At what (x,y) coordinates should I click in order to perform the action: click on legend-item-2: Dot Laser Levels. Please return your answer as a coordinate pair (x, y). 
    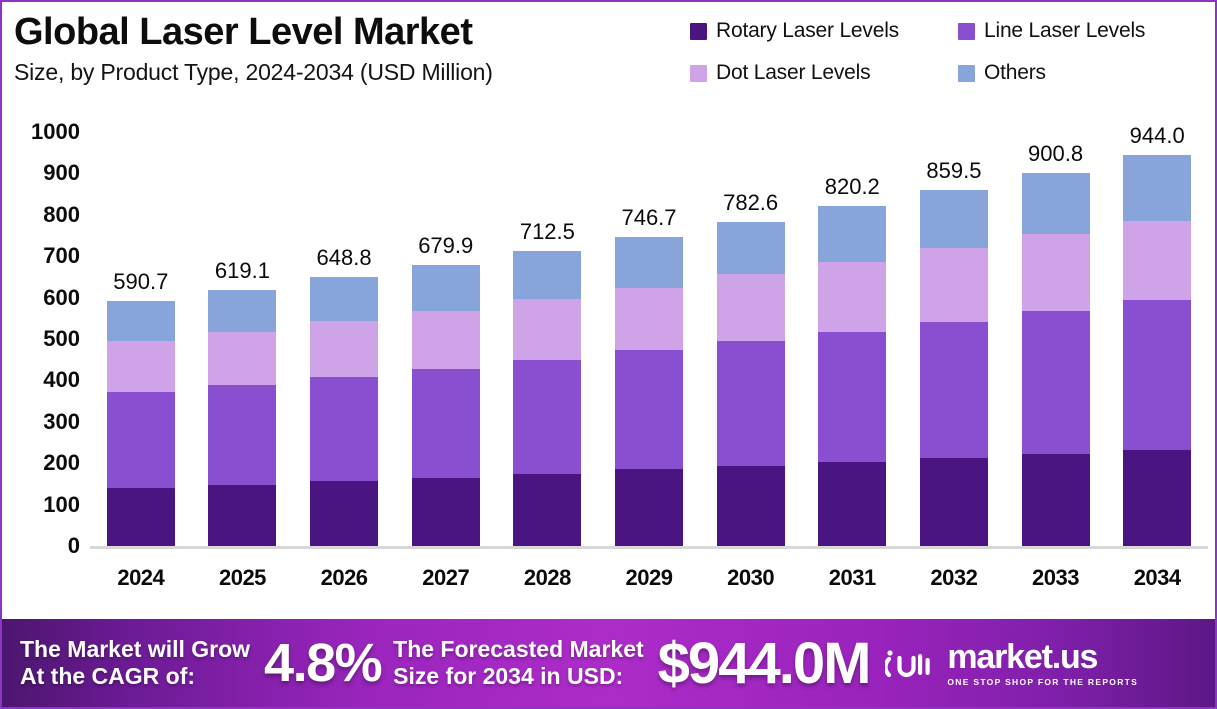
    Looking at the image, I should click on (824, 73).